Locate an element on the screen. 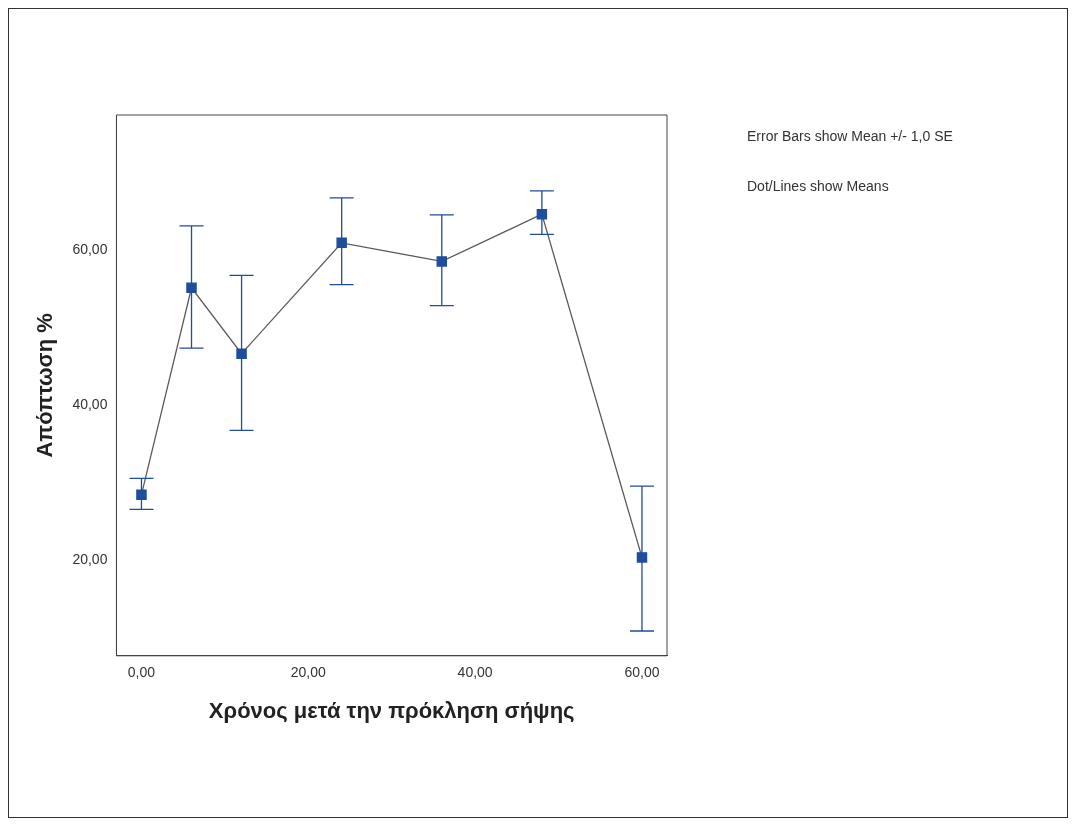 Image resolution: width=1079 pixels, height=827 pixels. x-axis-title: Χρόνος μετά την πρόκληση σήψης is located at coordinates (391, 710).